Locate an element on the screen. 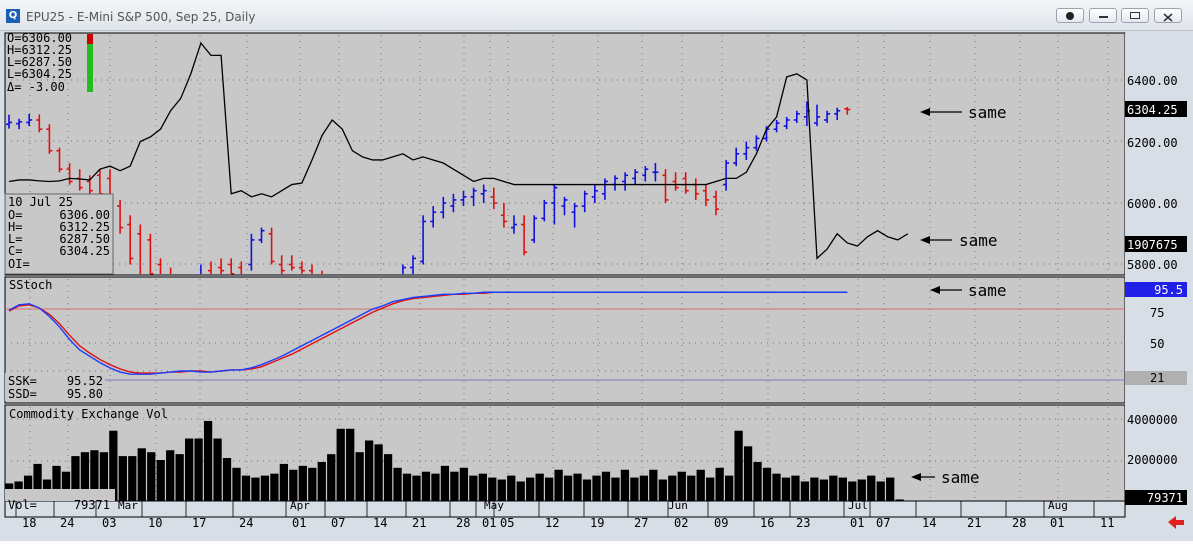 This screenshot has height=545, width=1193. info-c-val: 6304.25 is located at coordinates (84, 251).